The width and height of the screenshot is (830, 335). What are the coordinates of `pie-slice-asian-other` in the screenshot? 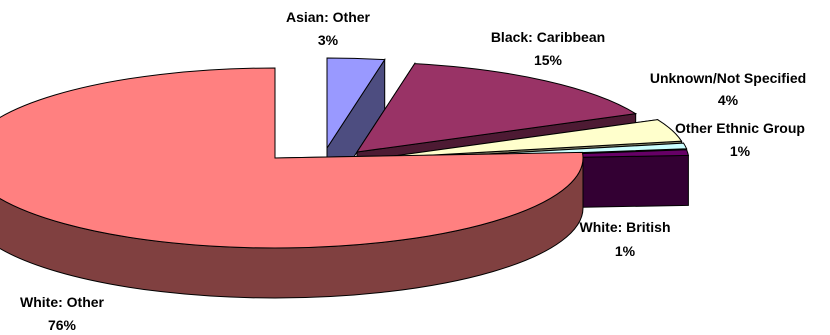 It's located at (356, 103).